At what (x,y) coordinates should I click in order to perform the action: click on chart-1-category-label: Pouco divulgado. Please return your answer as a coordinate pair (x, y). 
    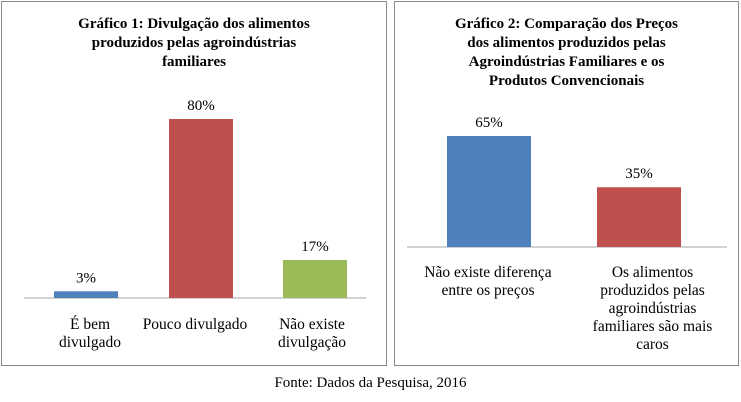
    Looking at the image, I should click on (195, 324).